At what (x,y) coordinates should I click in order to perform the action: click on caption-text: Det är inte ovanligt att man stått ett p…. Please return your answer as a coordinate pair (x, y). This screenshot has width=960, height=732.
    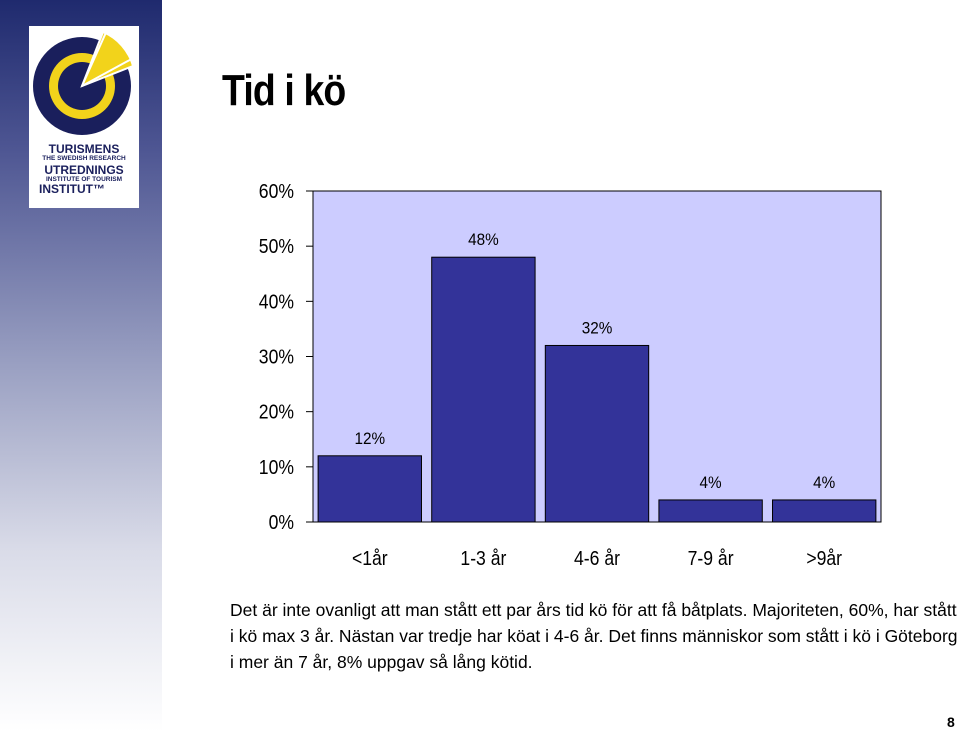
    Looking at the image, I should click on (594, 636).